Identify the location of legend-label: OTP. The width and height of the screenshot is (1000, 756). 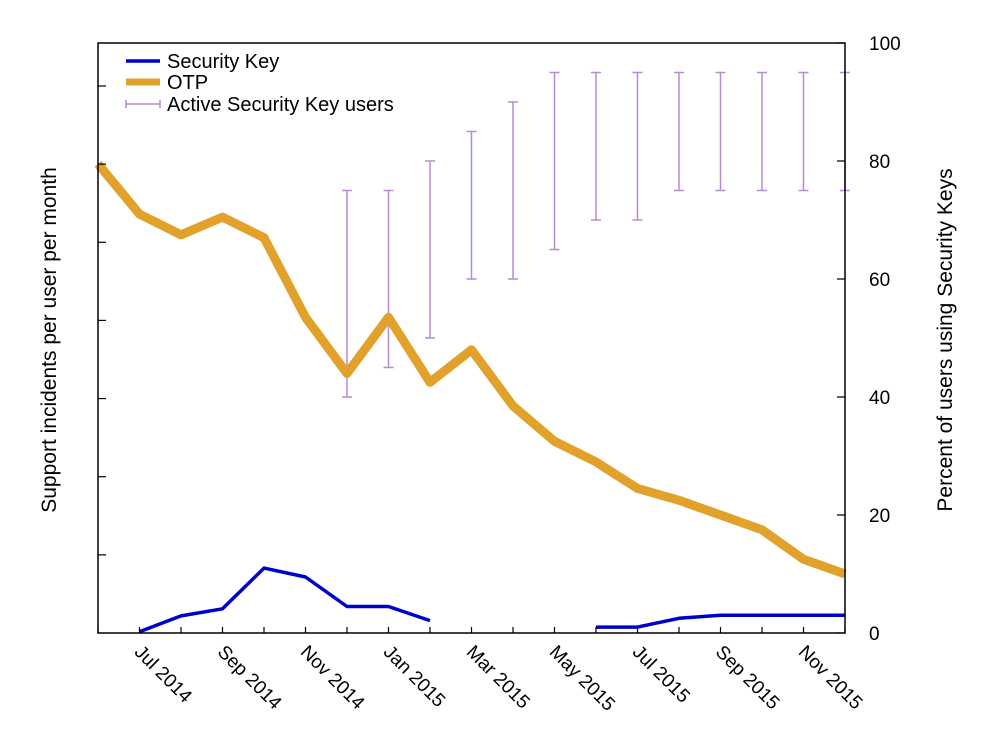
(187, 83).